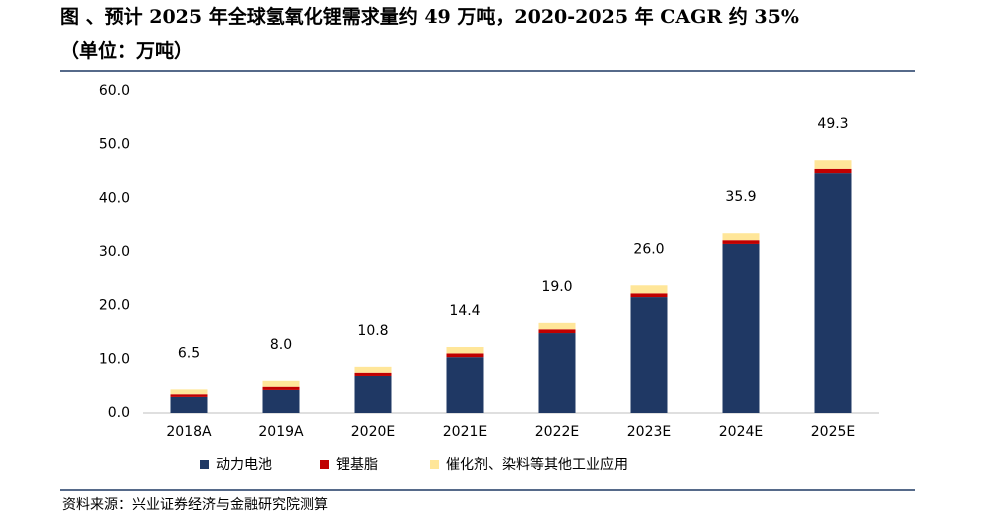 The width and height of the screenshot is (1000, 519). I want to click on total-label: 10.8, so click(372, 331).